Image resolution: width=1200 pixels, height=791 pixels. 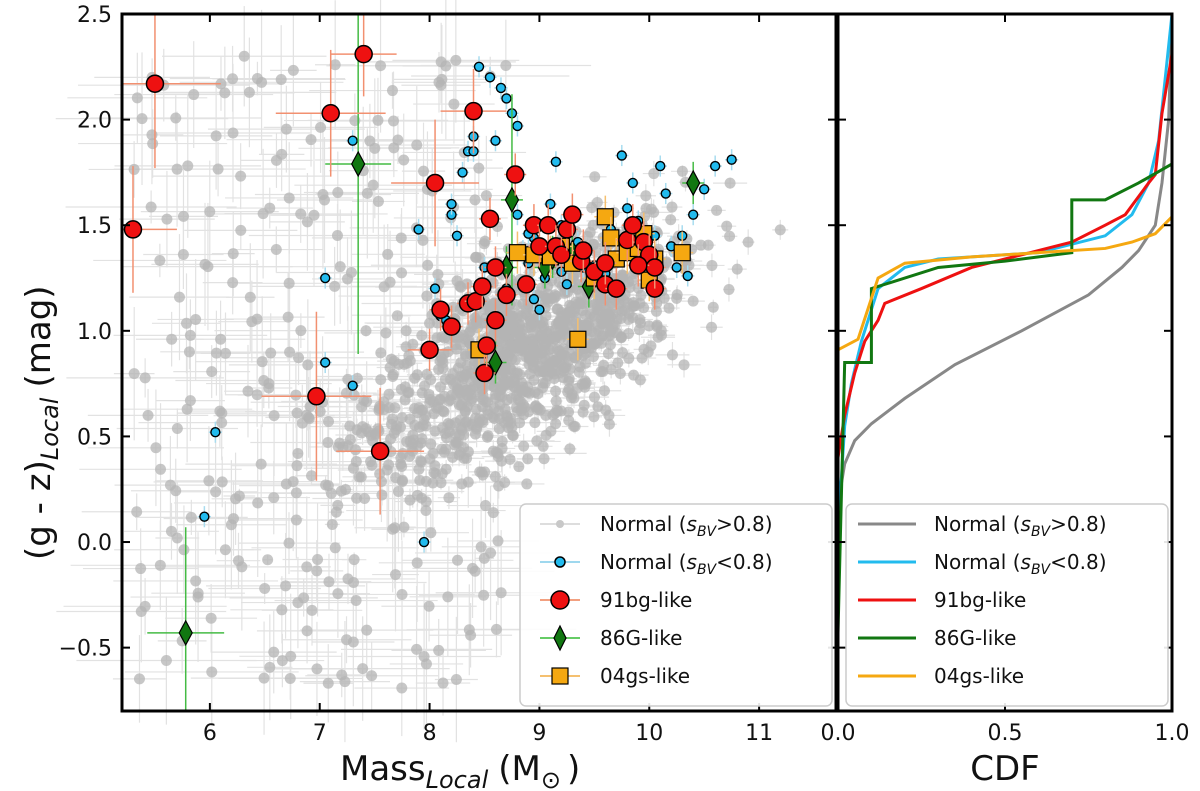 What do you see at coordinates (980, 600) in the screenshot?
I see `right-legend-label-91bg: 91bg-like` at bounding box center [980, 600].